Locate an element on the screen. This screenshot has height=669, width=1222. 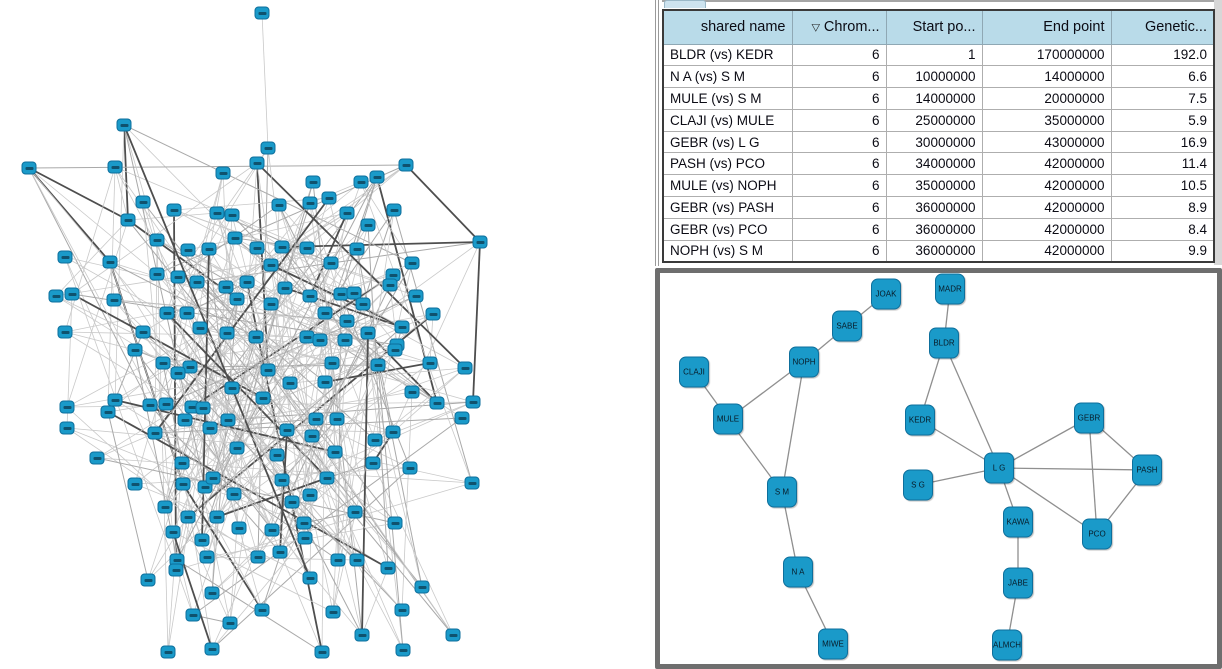
node-s-g: S G is located at coordinates (918, 485).